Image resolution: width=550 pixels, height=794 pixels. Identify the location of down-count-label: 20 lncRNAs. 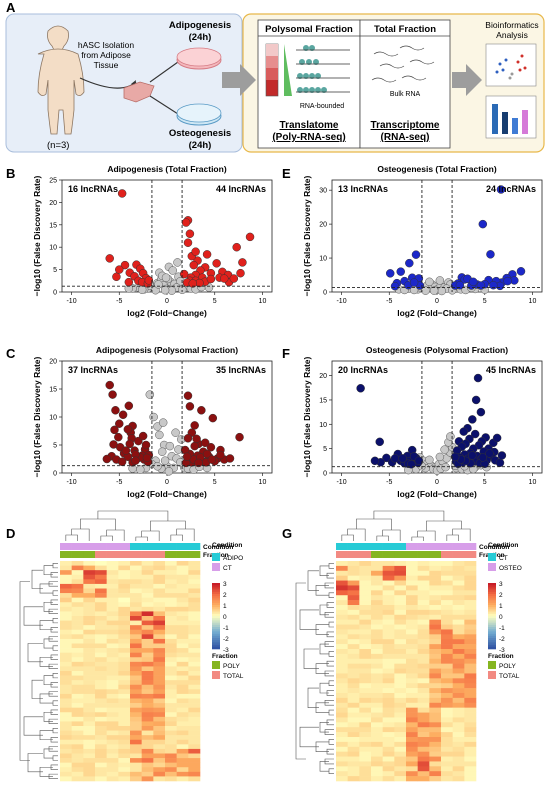
(363, 370).